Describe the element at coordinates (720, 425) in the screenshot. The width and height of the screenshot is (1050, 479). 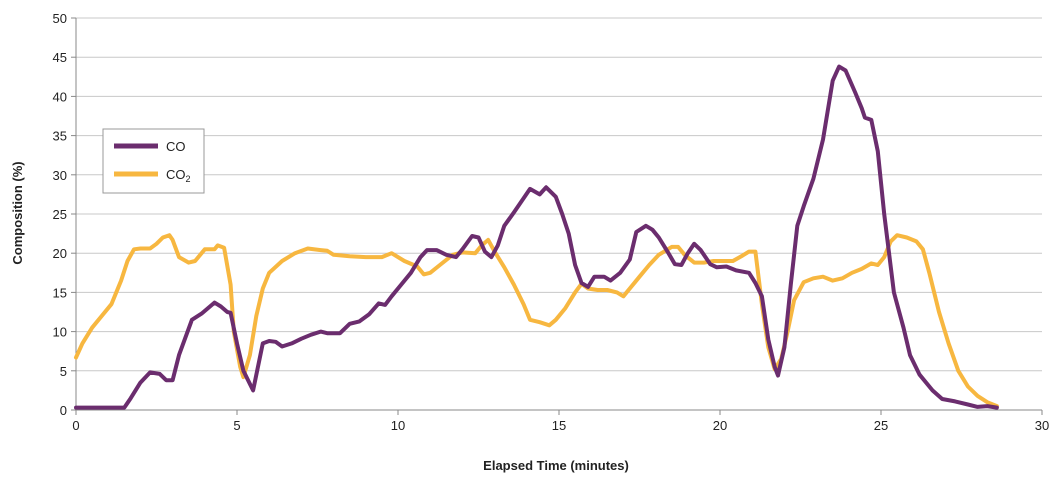
I see `x-tick-label: 20` at that location.